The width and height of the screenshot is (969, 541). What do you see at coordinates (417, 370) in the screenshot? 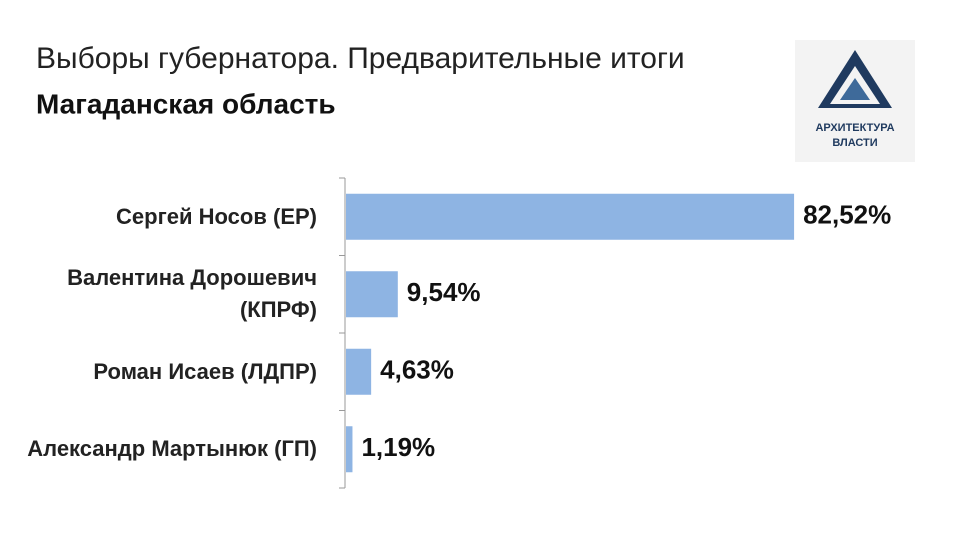
I see `value-label: 4,63%` at bounding box center [417, 370].